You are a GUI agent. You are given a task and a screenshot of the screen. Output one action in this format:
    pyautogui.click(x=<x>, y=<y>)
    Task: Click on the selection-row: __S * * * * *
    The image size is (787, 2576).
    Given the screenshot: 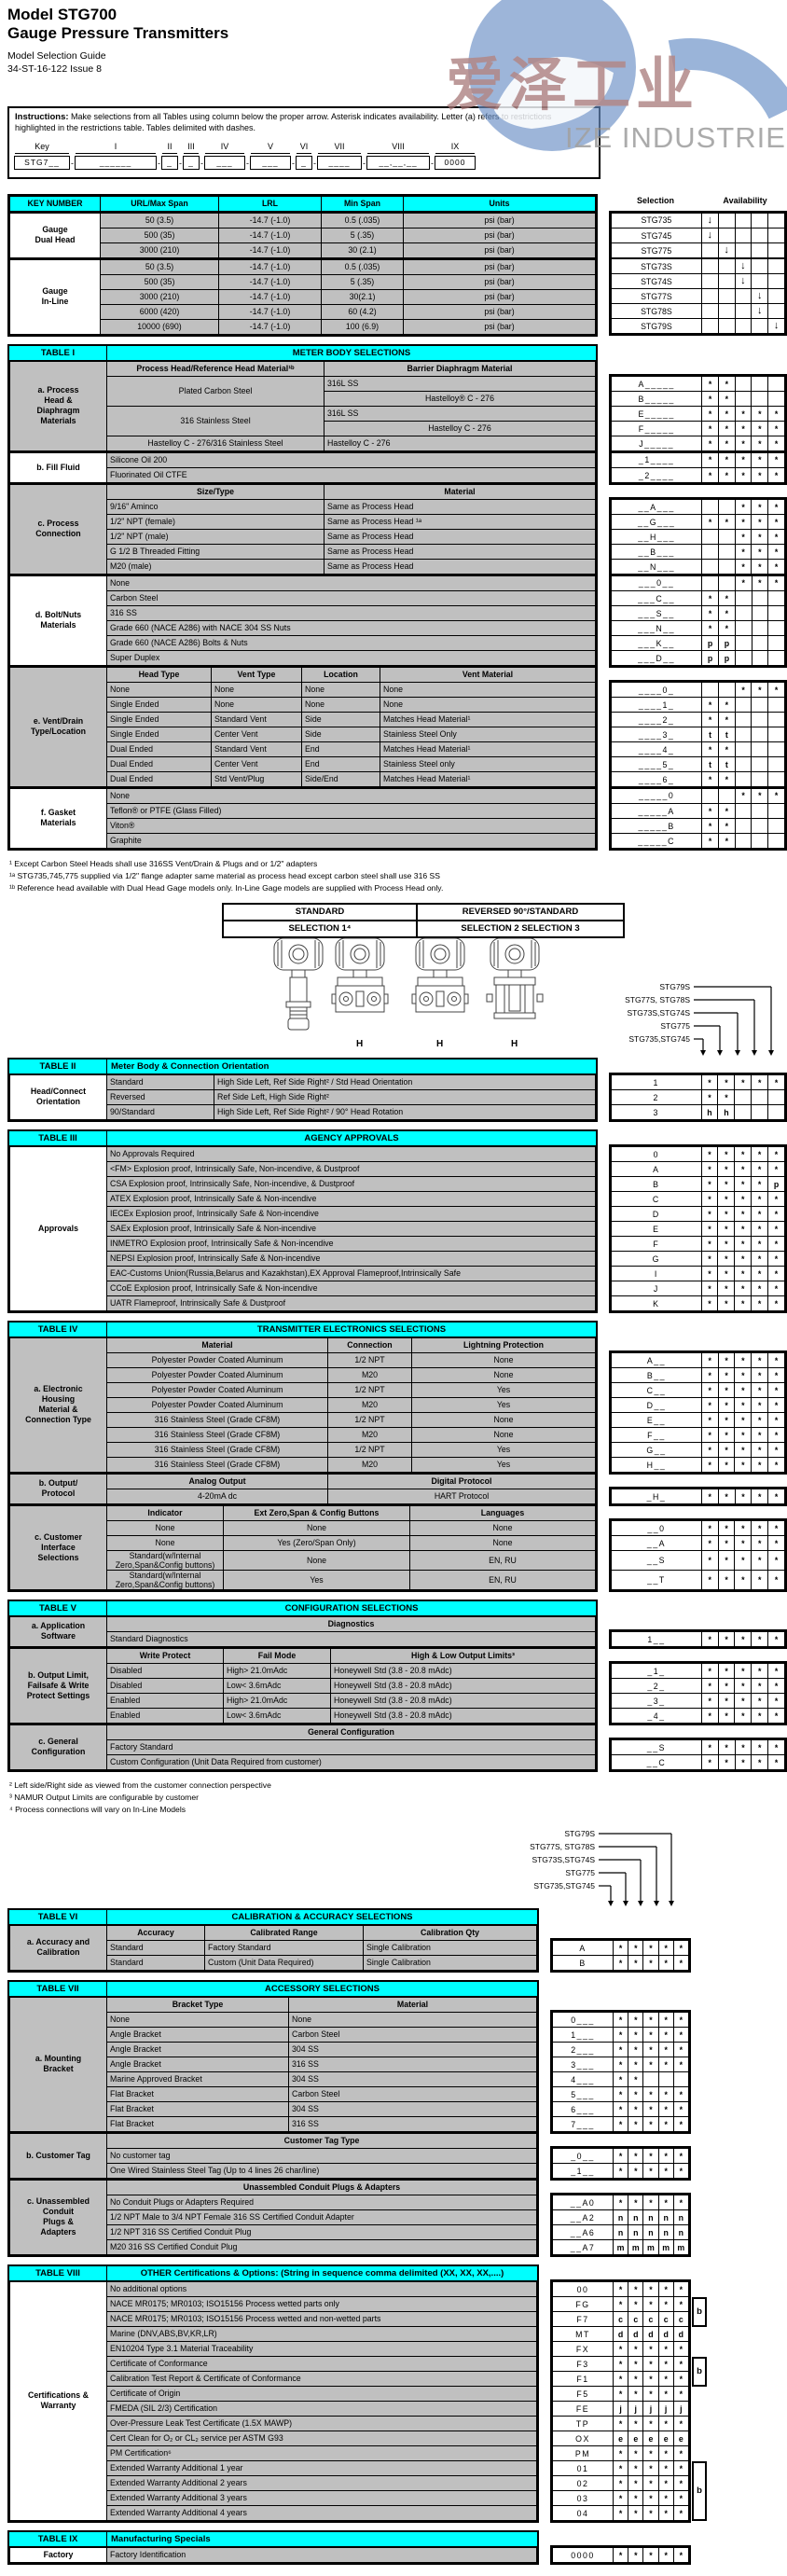 What is the action you would take?
    pyautogui.click(x=698, y=1561)
    